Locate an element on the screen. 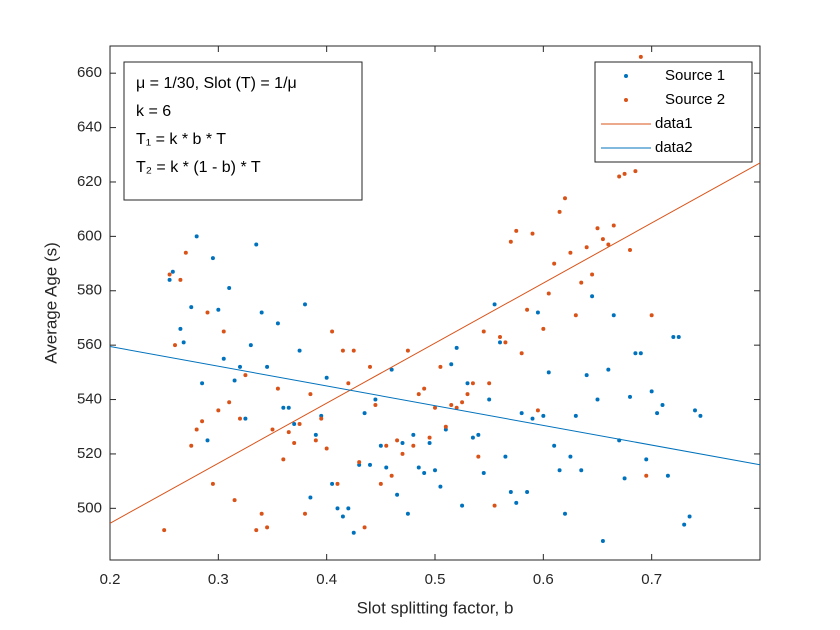  legend-label: data1 is located at coordinates (674, 123).